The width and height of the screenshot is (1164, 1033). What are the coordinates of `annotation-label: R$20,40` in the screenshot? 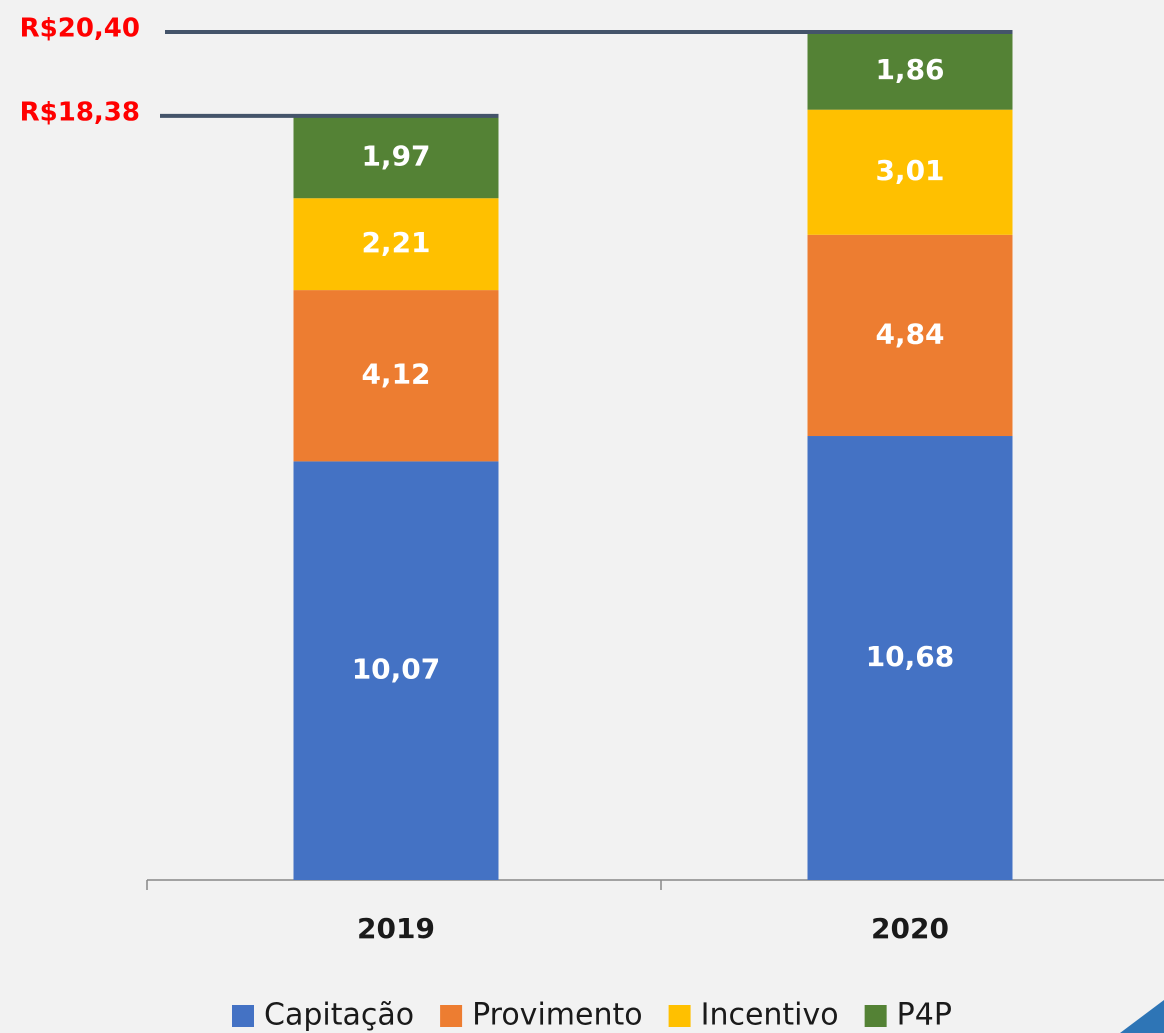 It's located at (80, 28).